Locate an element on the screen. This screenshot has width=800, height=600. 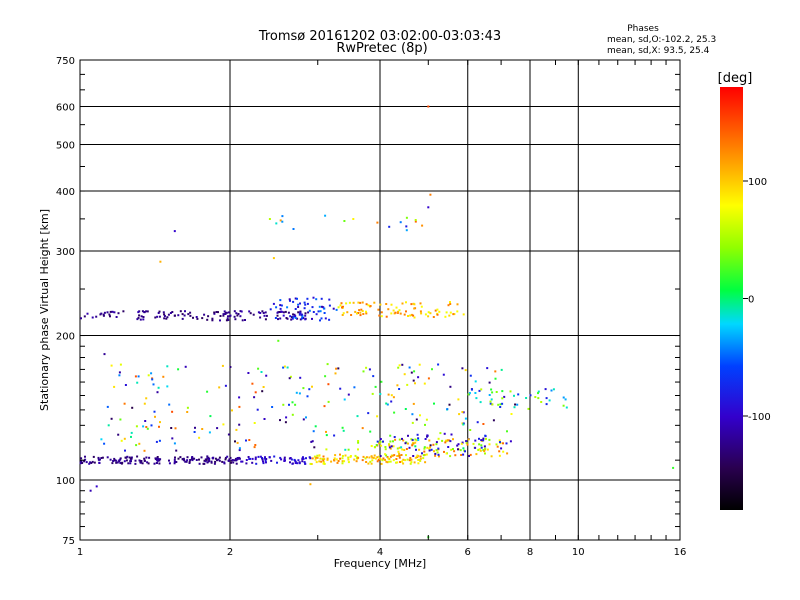
y-tick-label: 400 is located at coordinates (65, 192).